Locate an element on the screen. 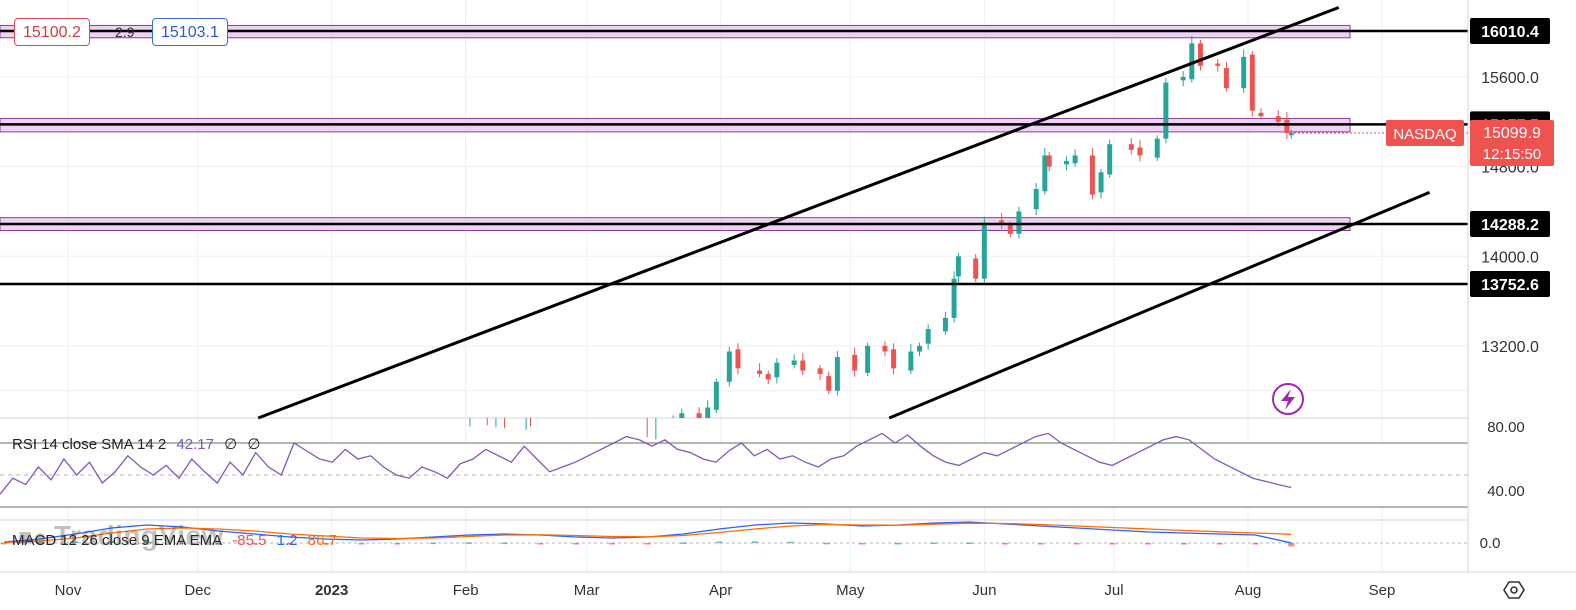 This screenshot has height=610, width=1576. time-axis-label: Nov is located at coordinates (68, 590).